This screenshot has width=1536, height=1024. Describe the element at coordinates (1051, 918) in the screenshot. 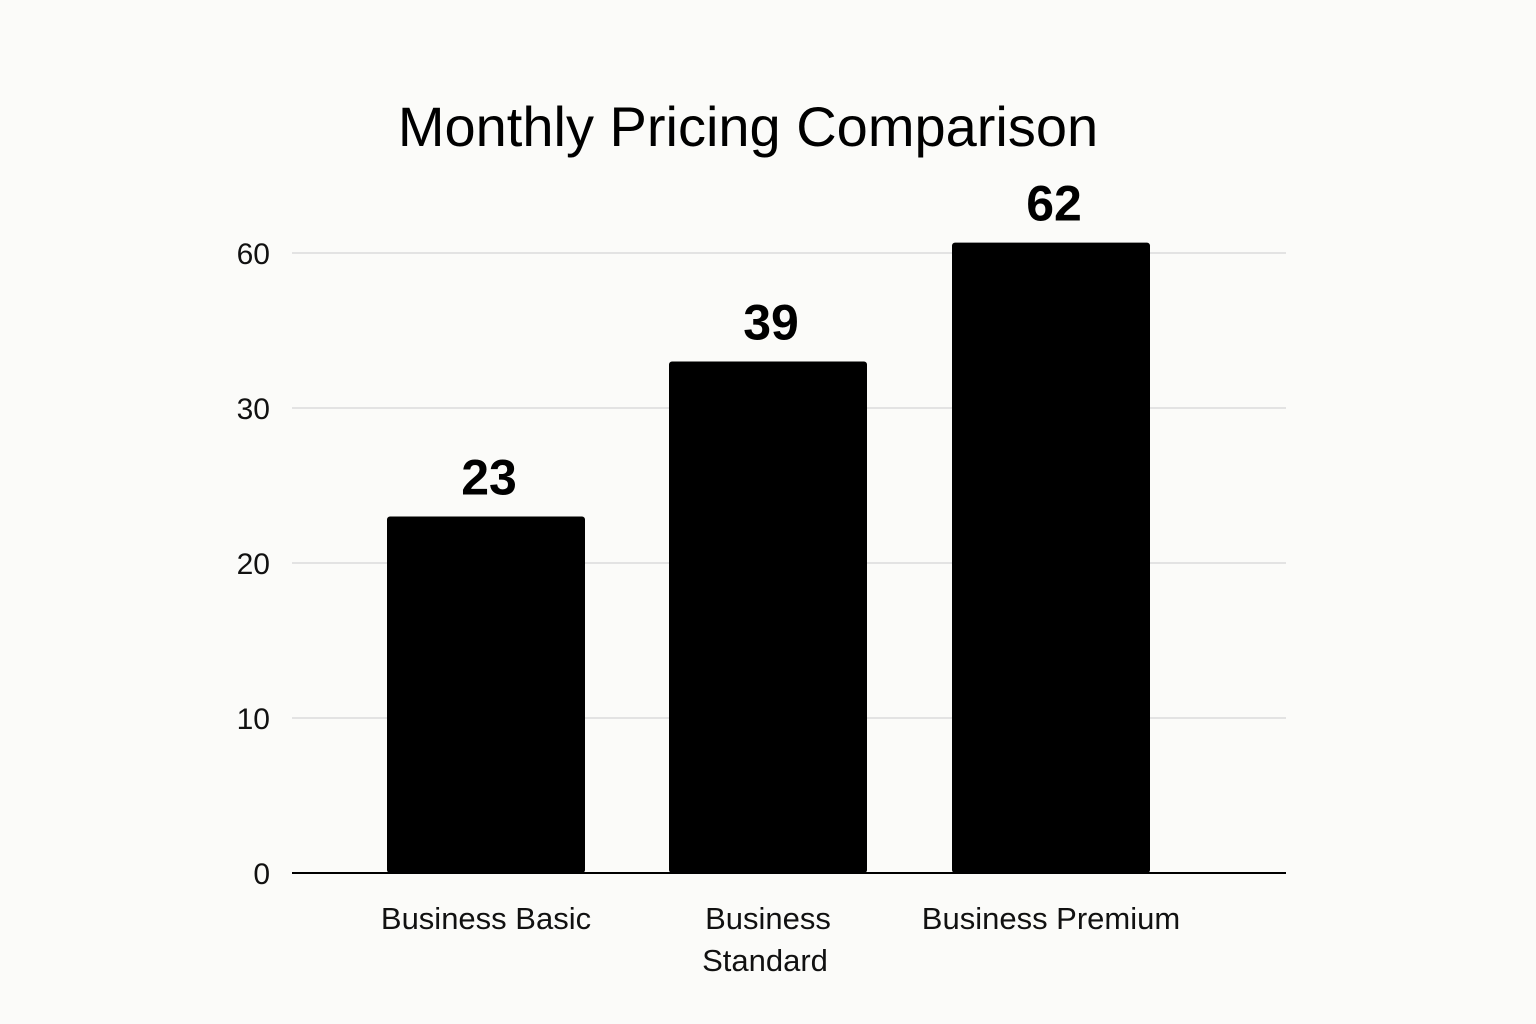

I see `x-tick-label: Business Premium` at that location.